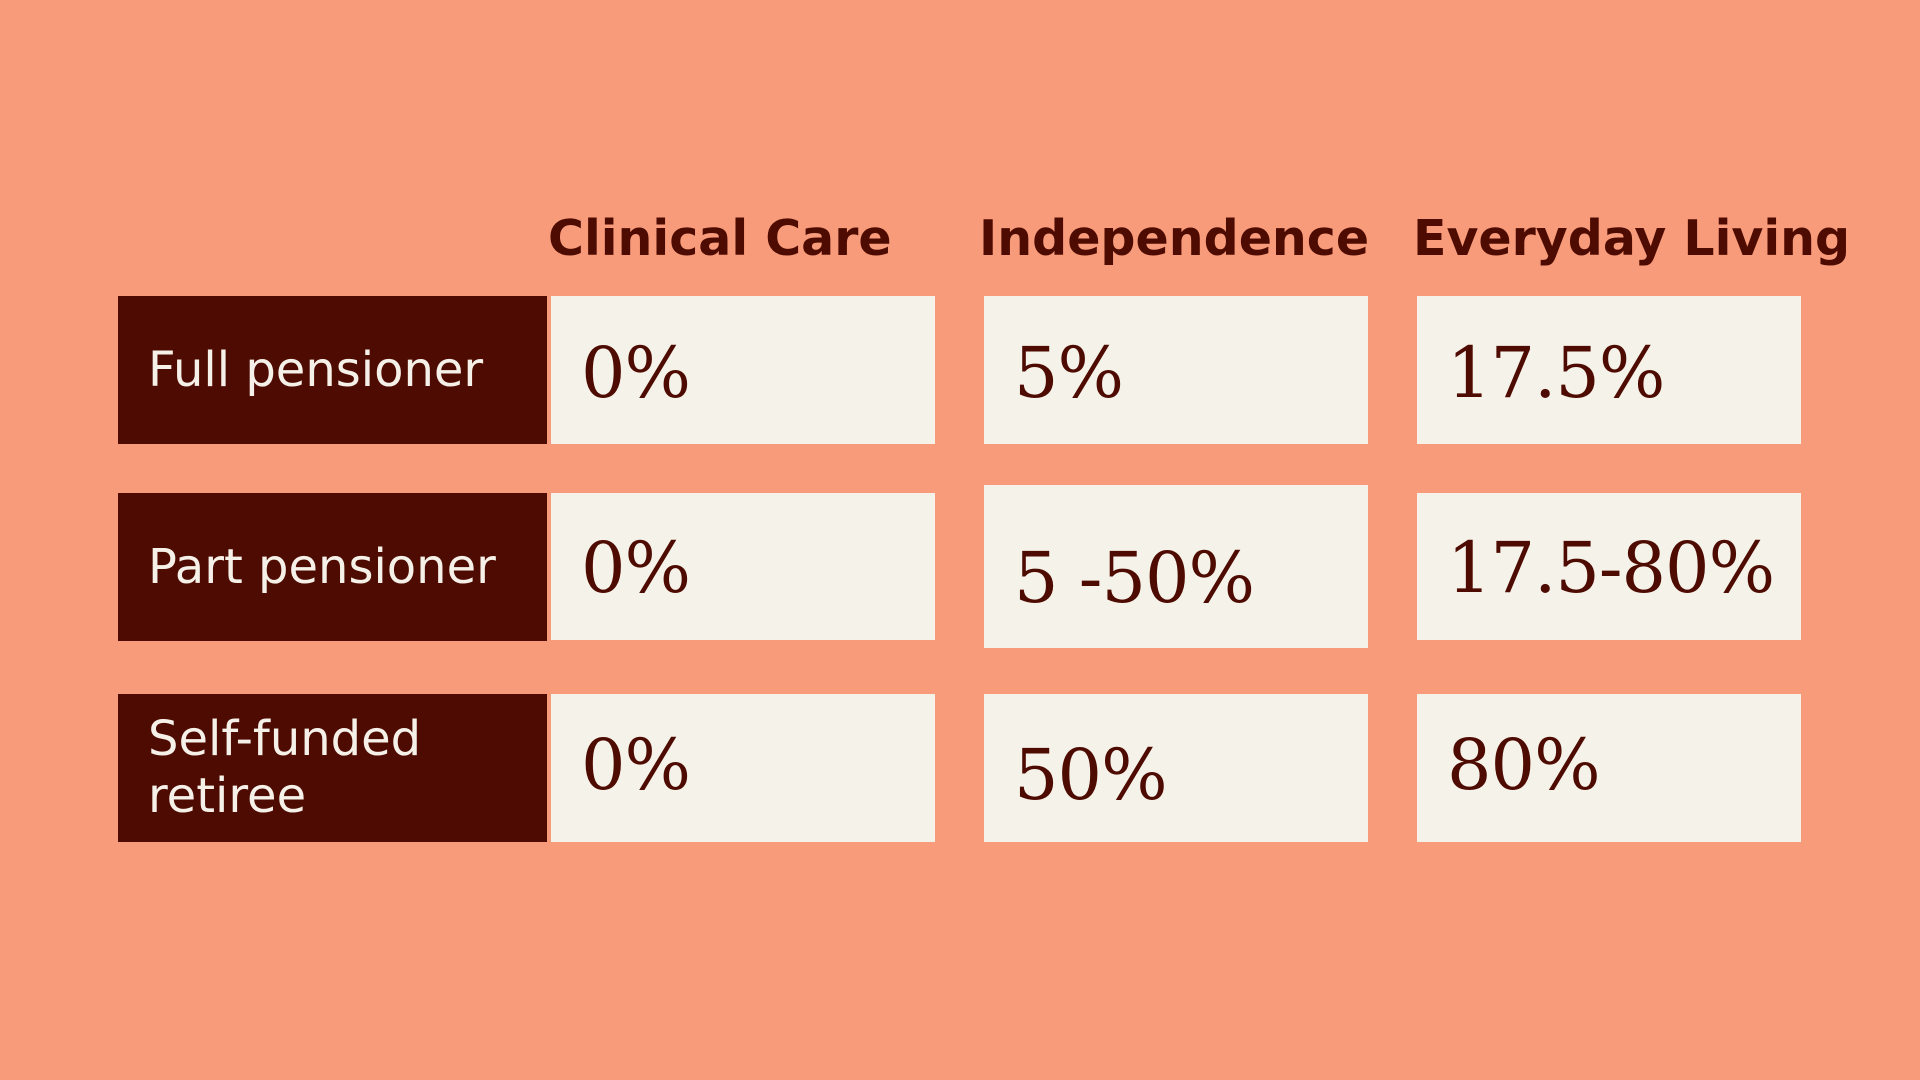  Describe the element at coordinates (743, 370) in the screenshot. I see `cell-full-pensioner-clinical-care: 0%` at that location.